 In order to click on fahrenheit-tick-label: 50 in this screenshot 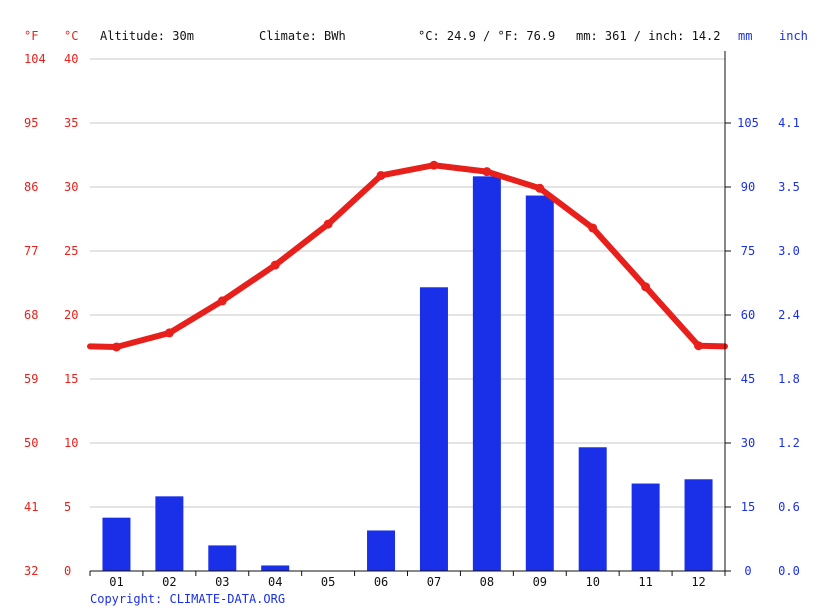, I will do `click(31, 443)`.